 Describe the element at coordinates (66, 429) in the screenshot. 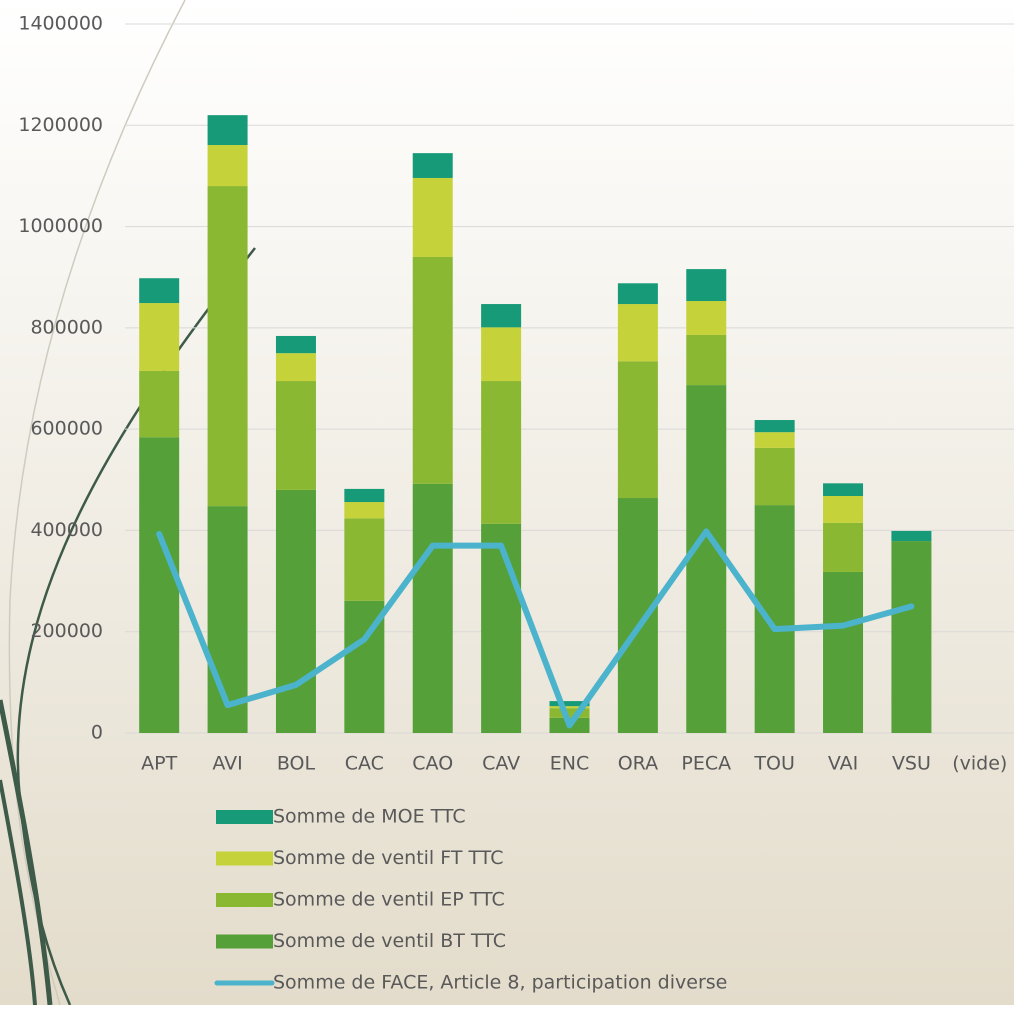

I see `y-tick-label: 600000` at that location.